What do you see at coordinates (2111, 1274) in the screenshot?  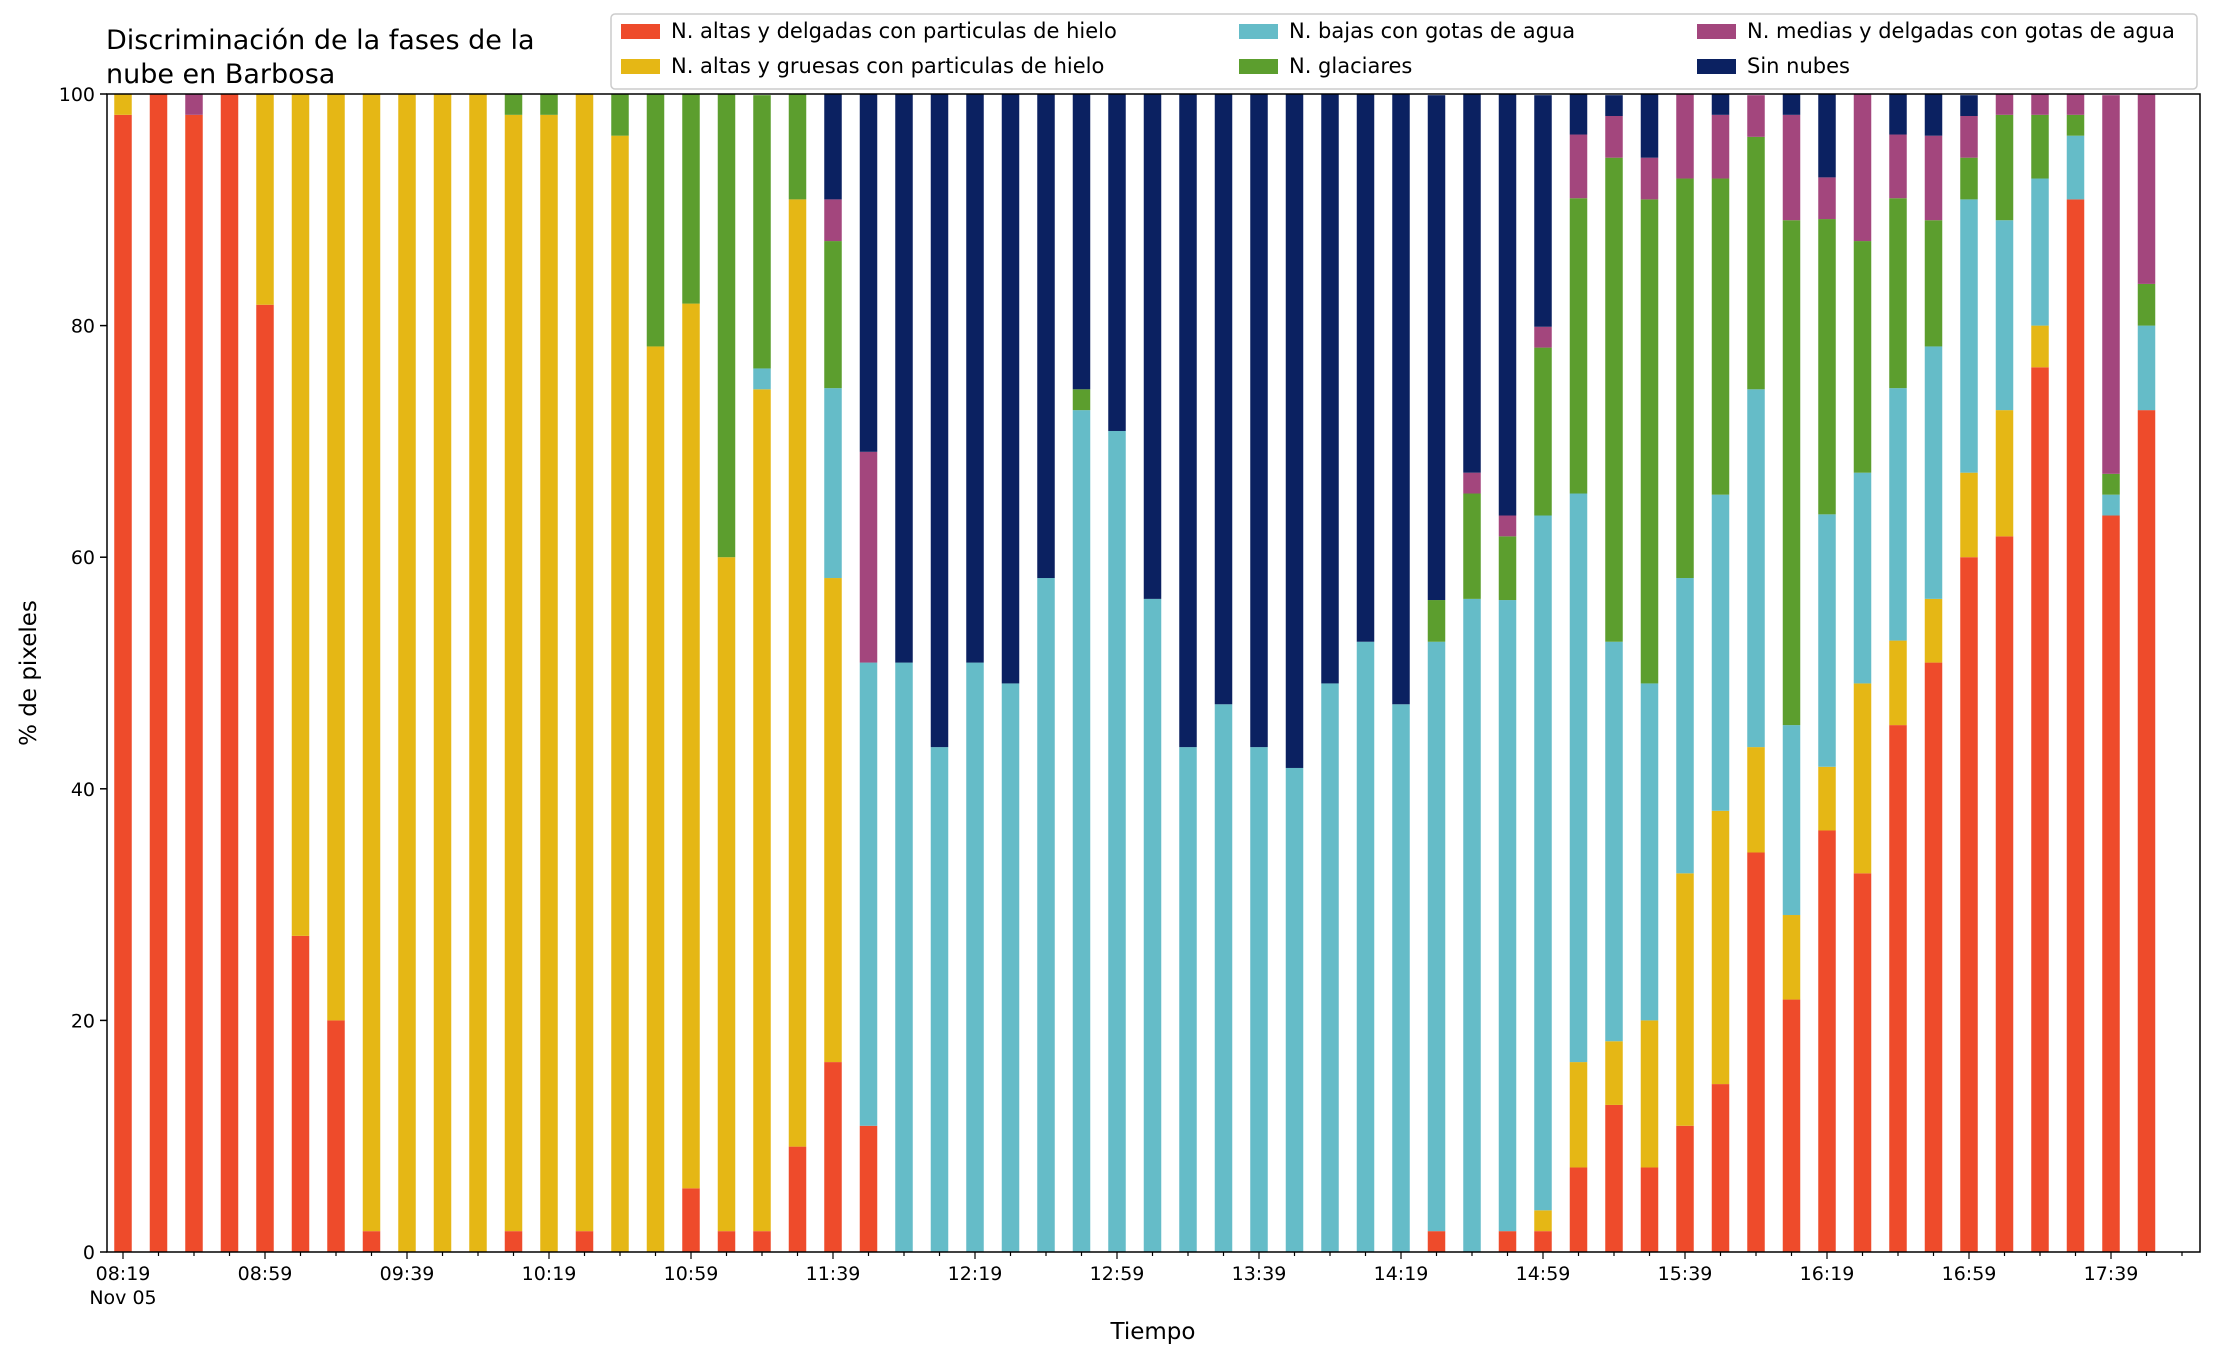 I see `x-tick-label: 17:39` at bounding box center [2111, 1274].